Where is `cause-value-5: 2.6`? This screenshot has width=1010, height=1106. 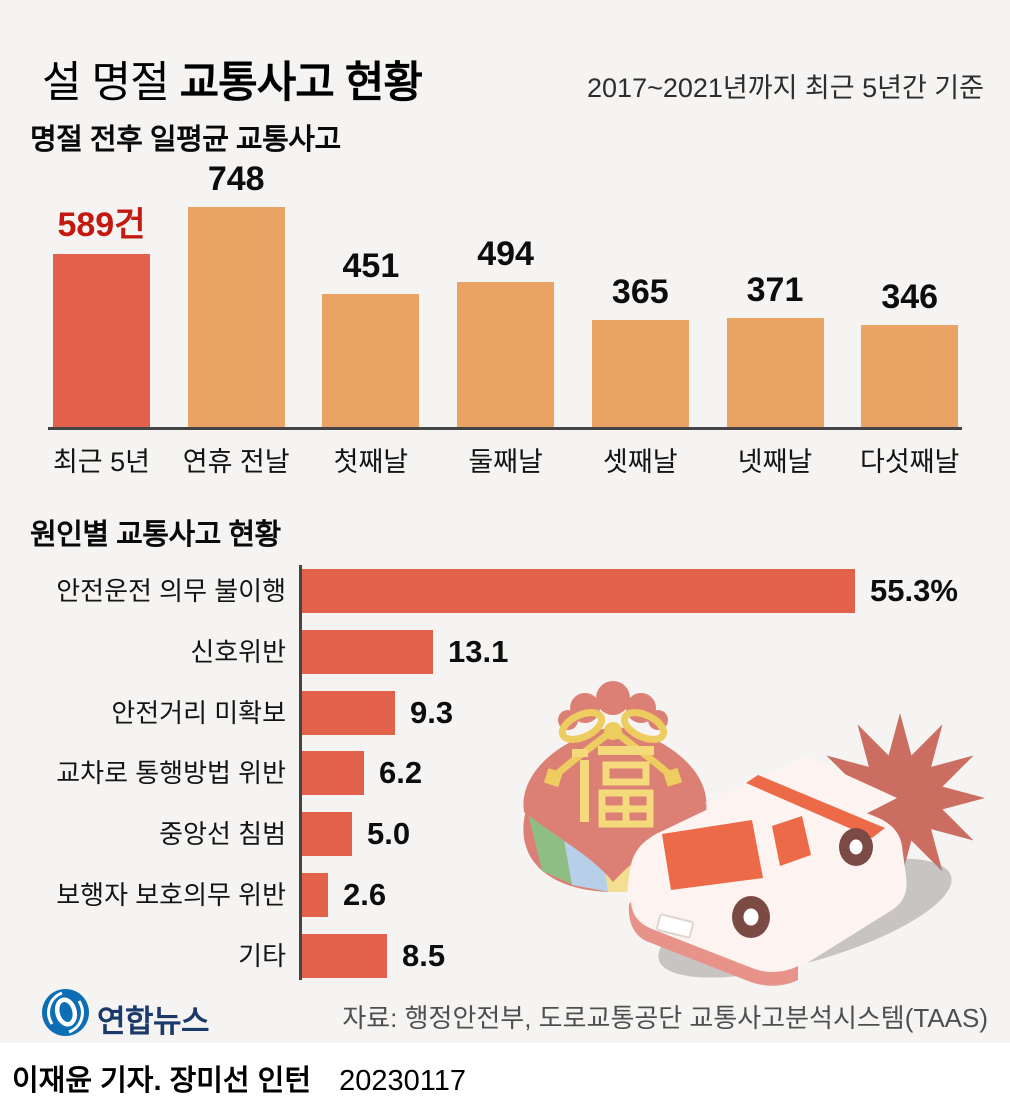 cause-value-5: 2.6 is located at coordinates (365, 894).